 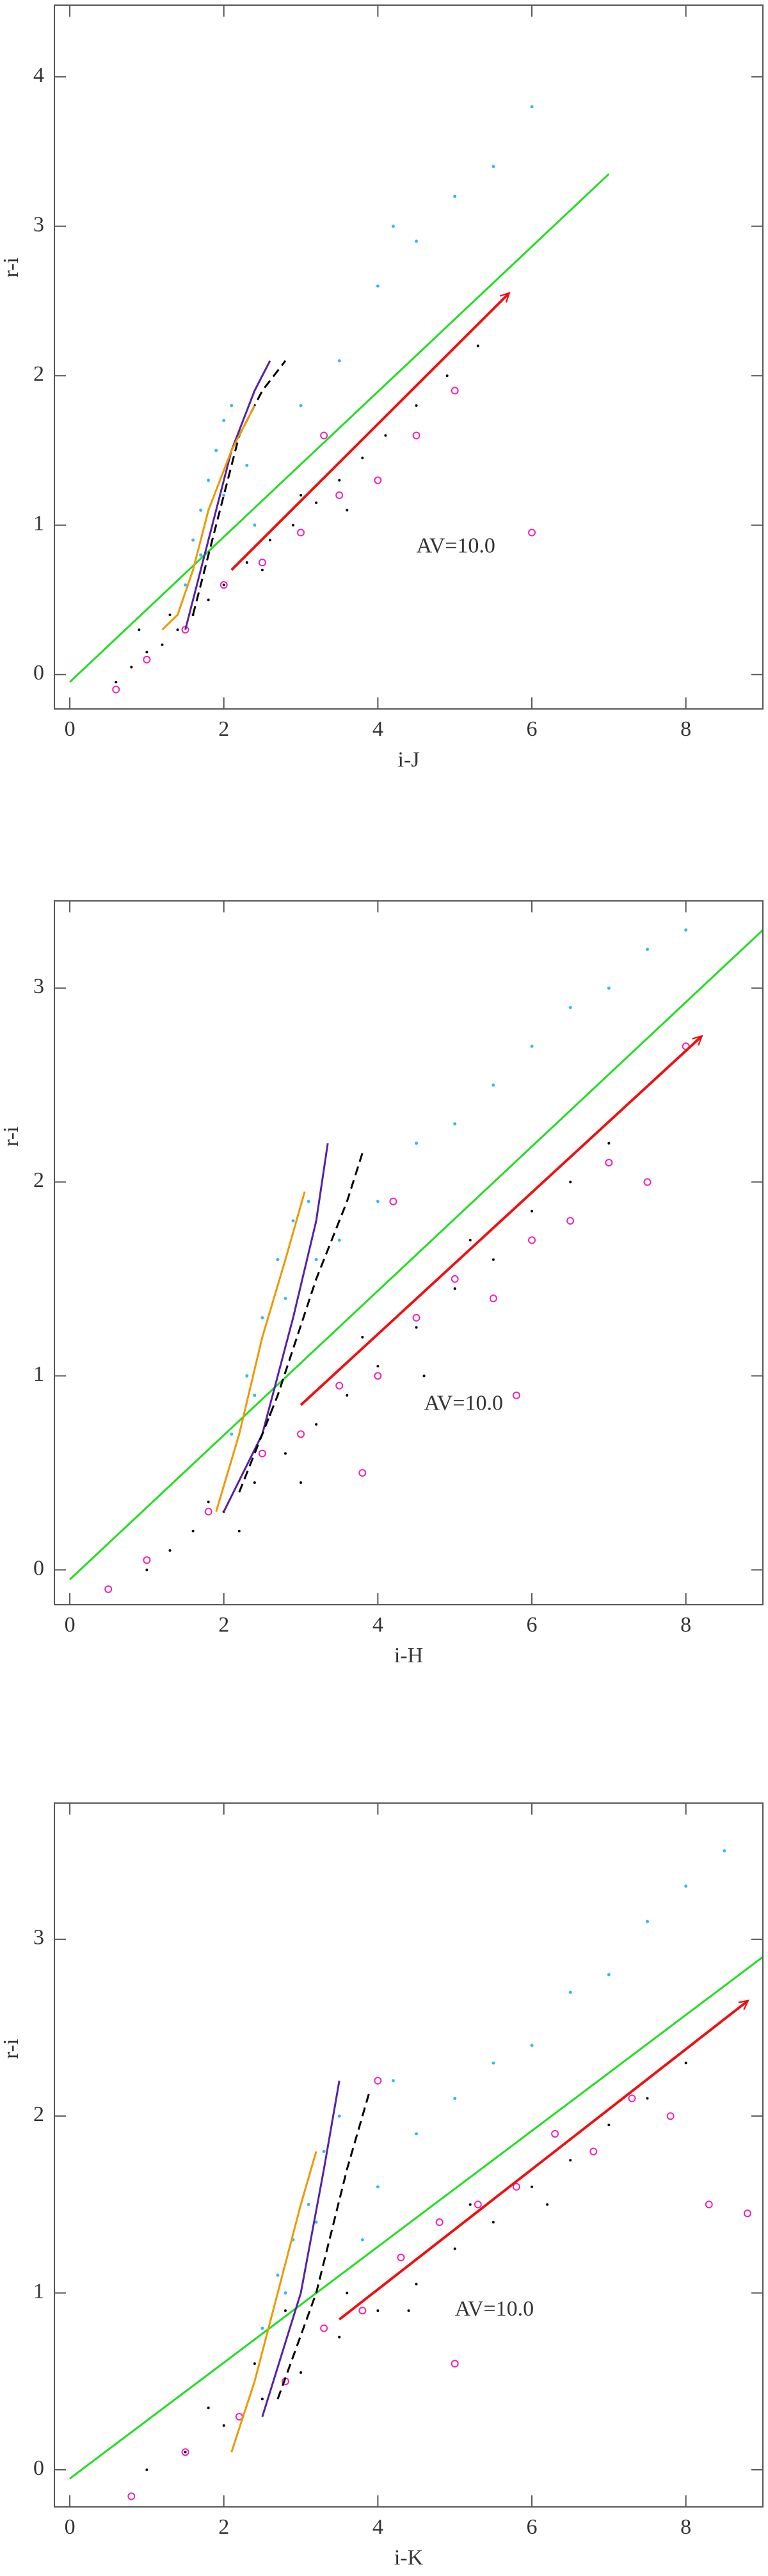 What do you see at coordinates (38, 1568) in the screenshot?
I see `y-tick-label: 0` at bounding box center [38, 1568].